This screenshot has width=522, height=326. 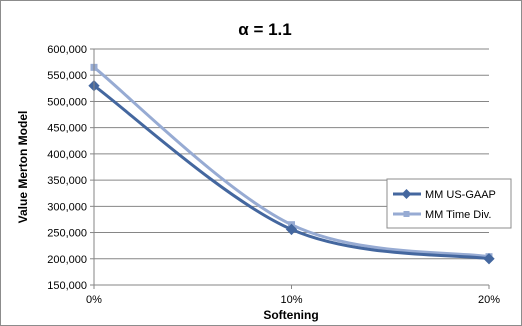 I want to click on x-axis-tick-labels: 0% 10% 20%, so click(x=293, y=300).